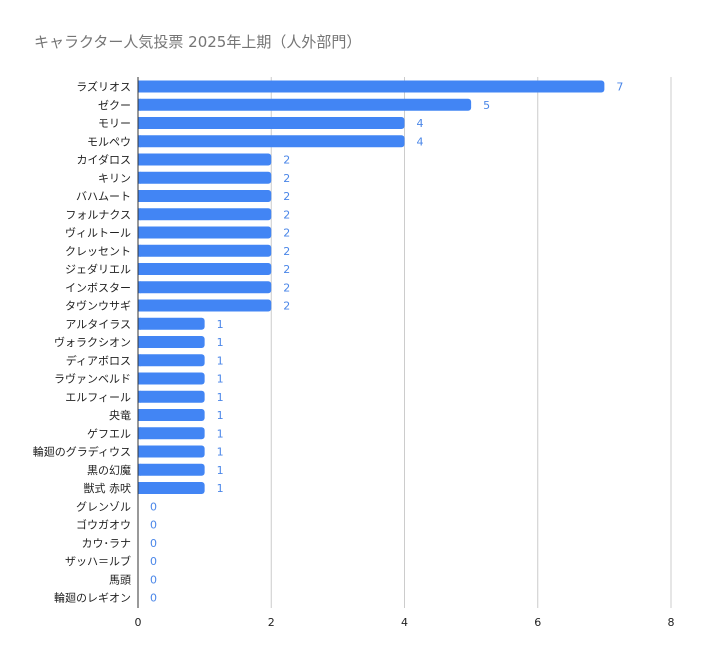 The width and height of the screenshot is (705, 663). I want to click on chart-title: キャラクター人気投票 2025年上期（人外部門）, so click(198, 42).